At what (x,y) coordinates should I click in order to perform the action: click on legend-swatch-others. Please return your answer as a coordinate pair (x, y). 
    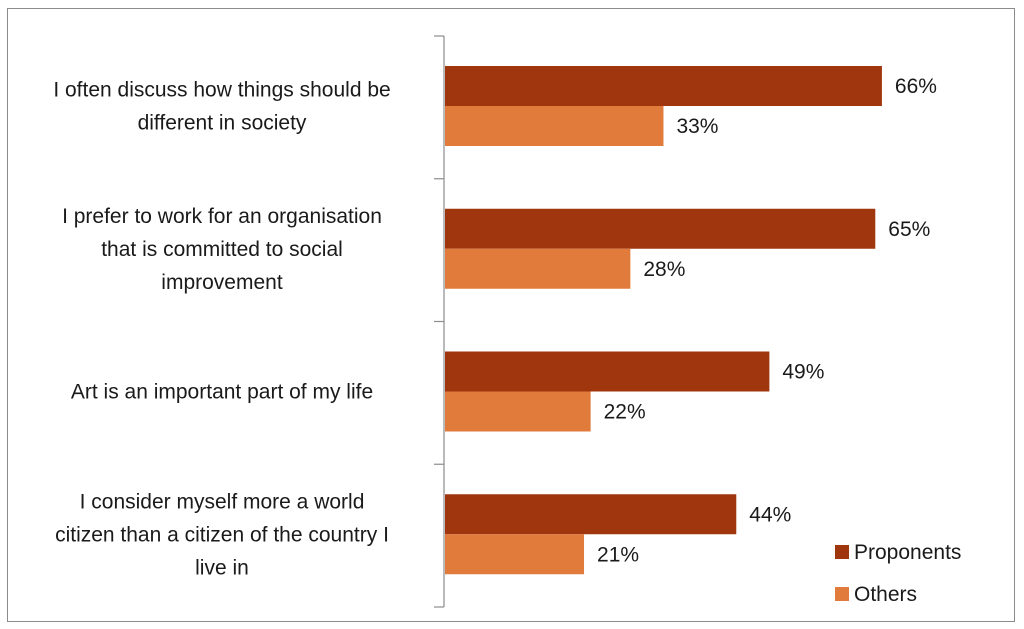
    Looking at the image, I should click on (842, 594).